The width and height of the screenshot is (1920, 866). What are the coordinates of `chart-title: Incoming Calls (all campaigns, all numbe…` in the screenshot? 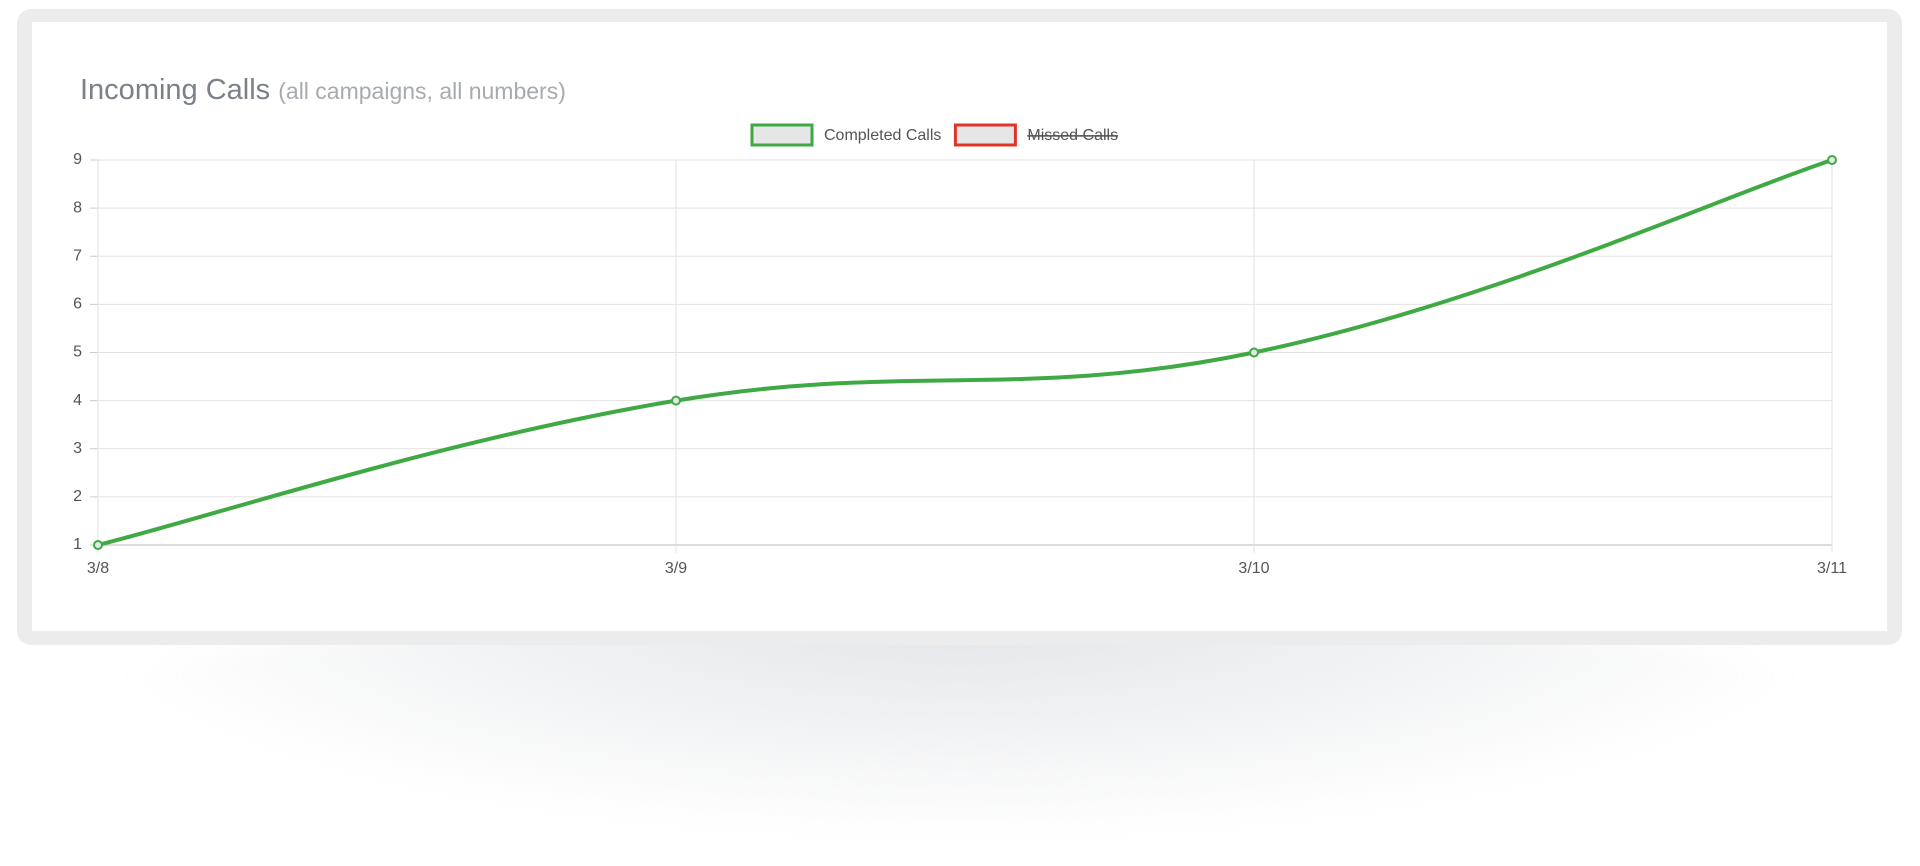 It's located at (323, 90).